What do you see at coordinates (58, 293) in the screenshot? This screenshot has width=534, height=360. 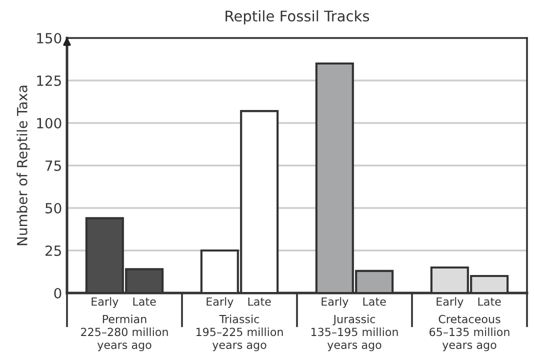 I see `y-tick-label: 0` at bounding box center [58, 293].